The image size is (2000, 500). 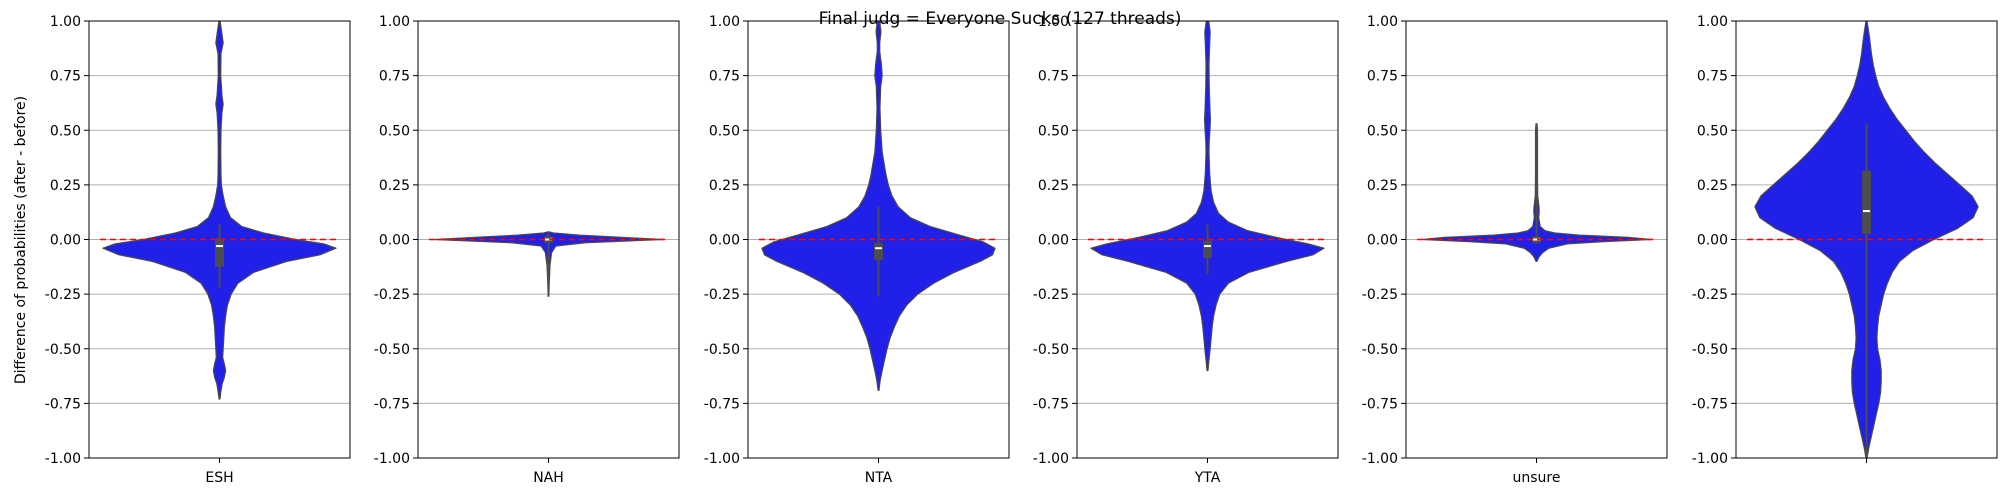 I want to click on x-category-label: NAH, so click(x=548, y=478).